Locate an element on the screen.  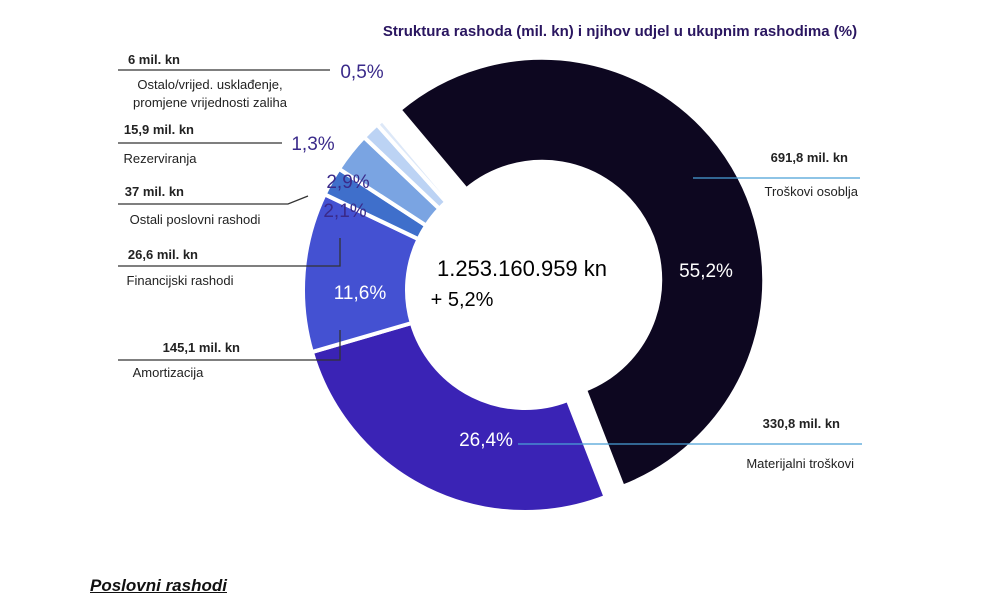
amount-label-tro-kovi-osoblja: 691,8 mil. kn is located at coordinates (809, 157).